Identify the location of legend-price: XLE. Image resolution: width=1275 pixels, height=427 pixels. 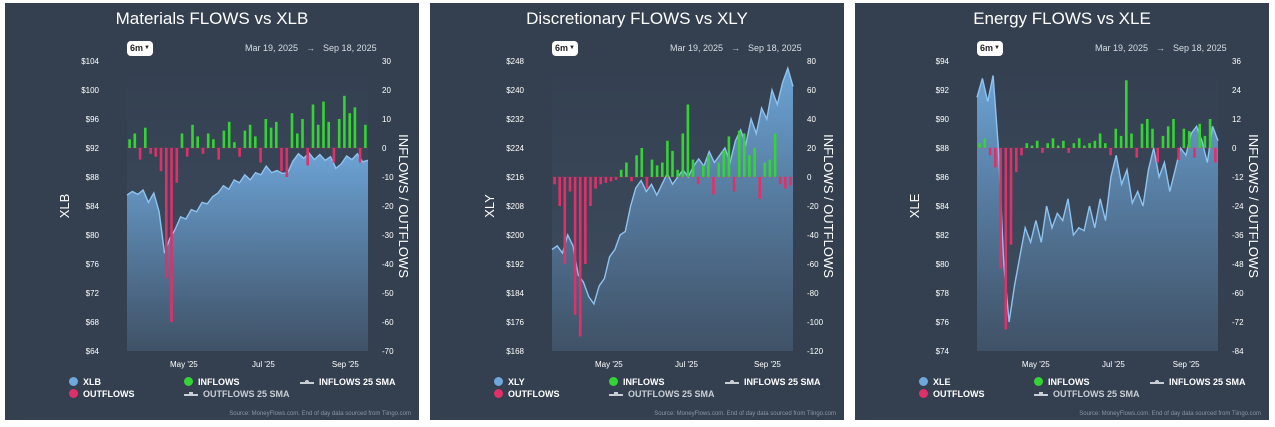
(935, 382).